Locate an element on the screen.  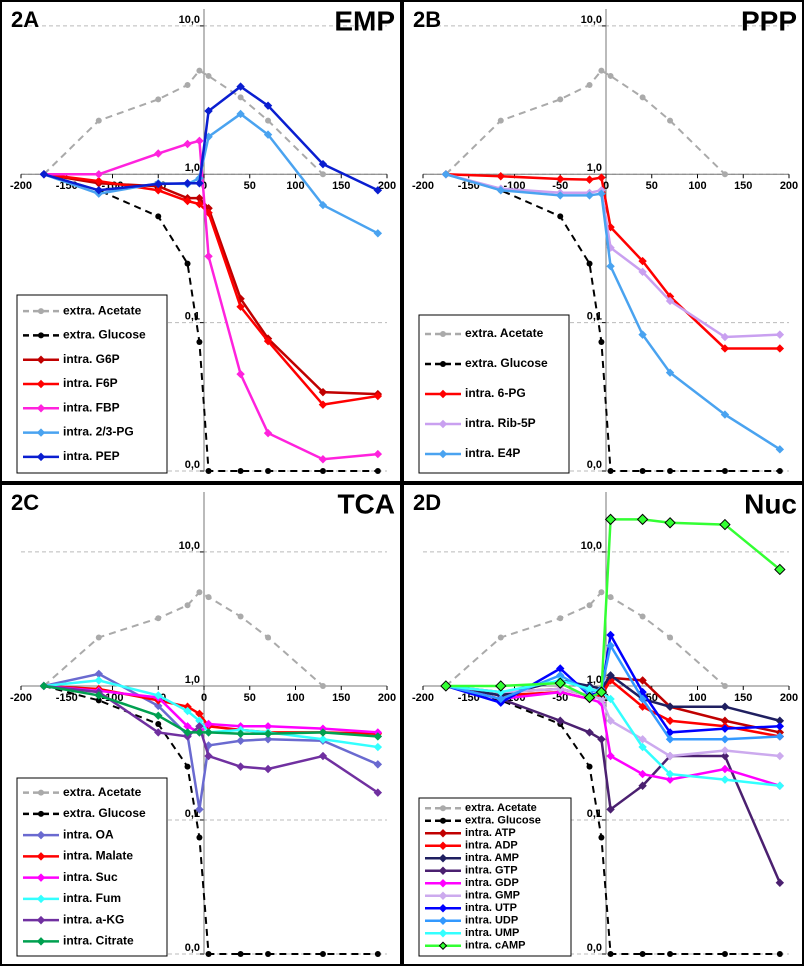
panel-title: PPP is located at coordinates (769, 20).